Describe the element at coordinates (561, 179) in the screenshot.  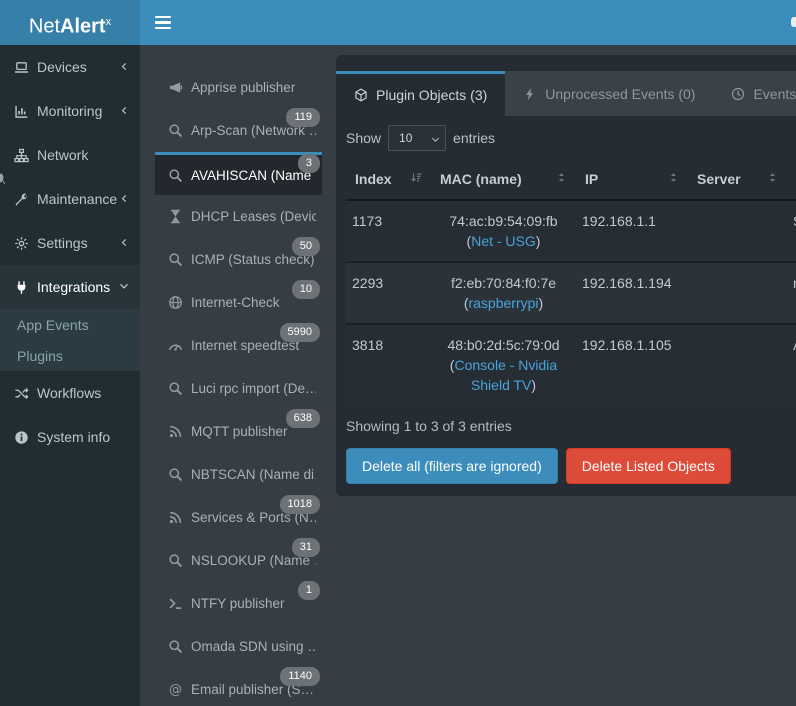
I see `sort-both-icon` at that location.